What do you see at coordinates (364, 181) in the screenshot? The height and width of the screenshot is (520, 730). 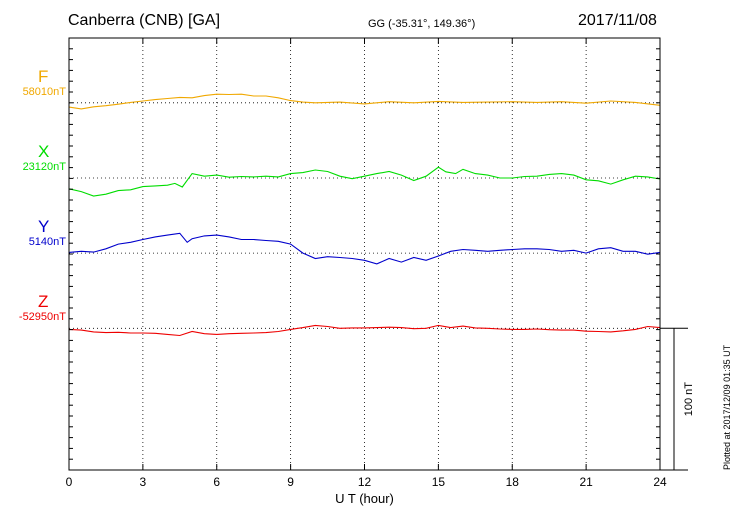 I see `series-line-x` at bounding box center [364, 181].